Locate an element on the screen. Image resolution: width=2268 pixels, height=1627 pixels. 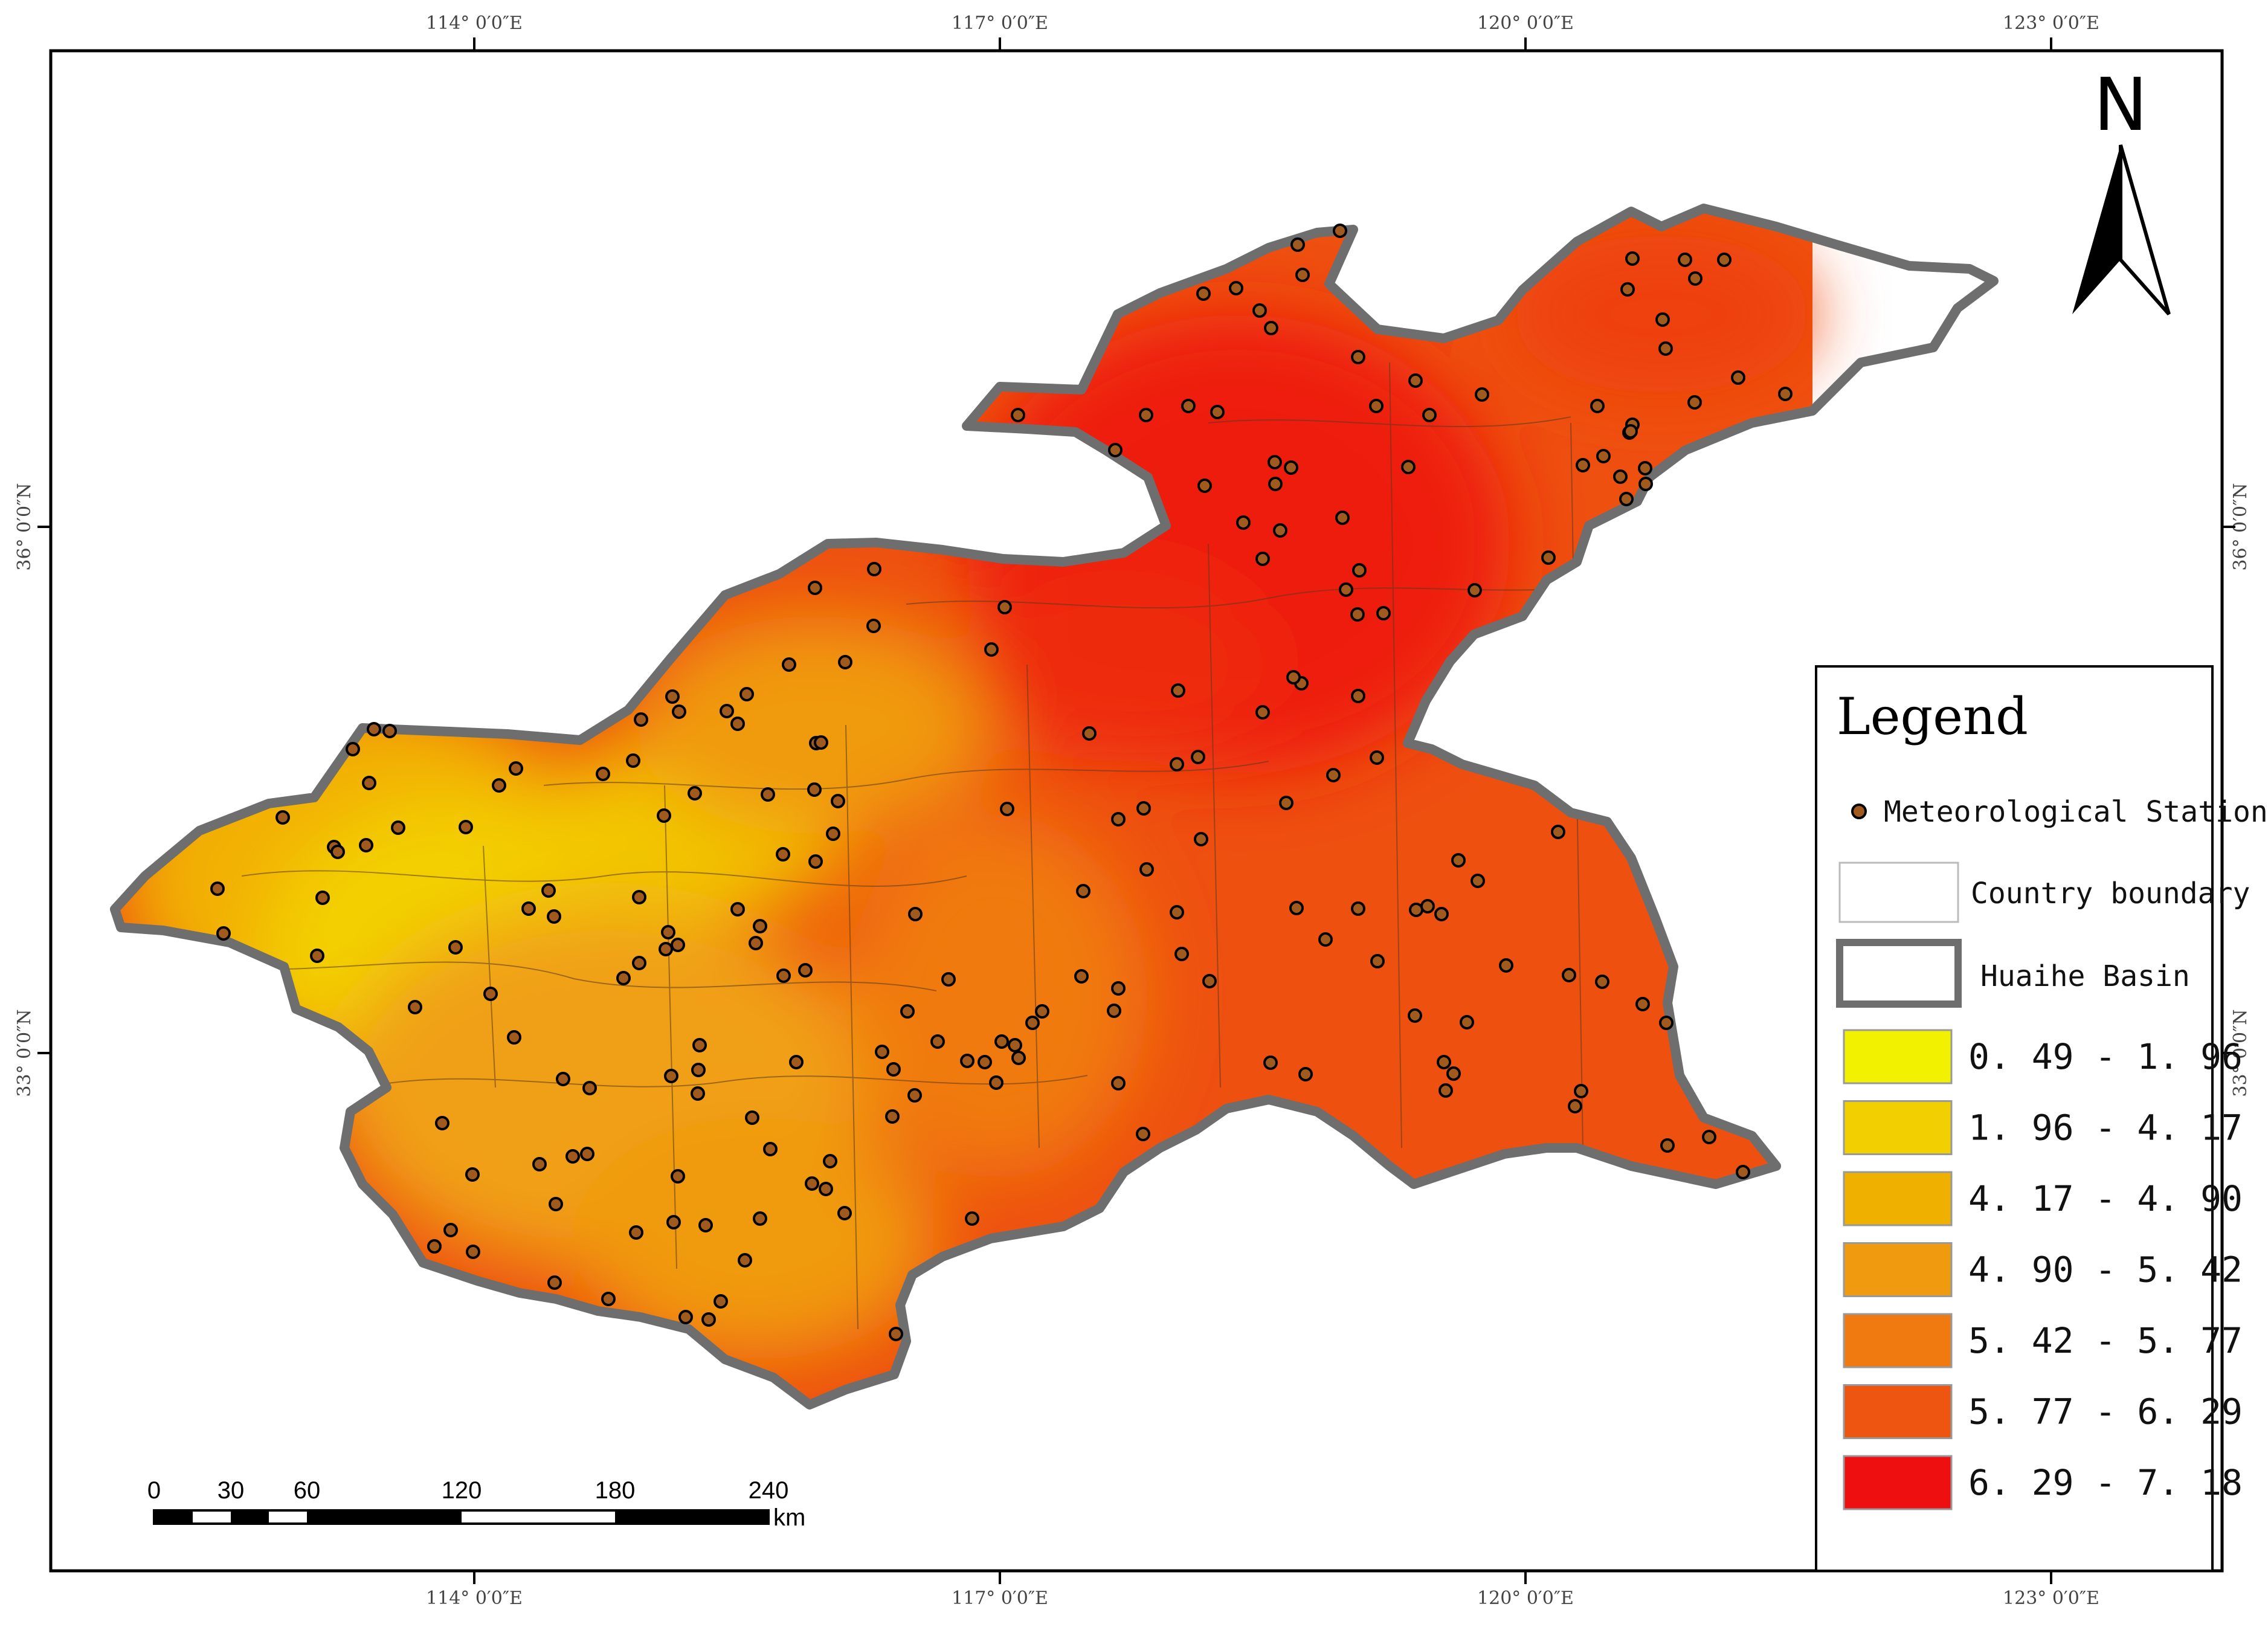
lat-label-left: 36° 0′0″N is located at coordinates (24, 526).